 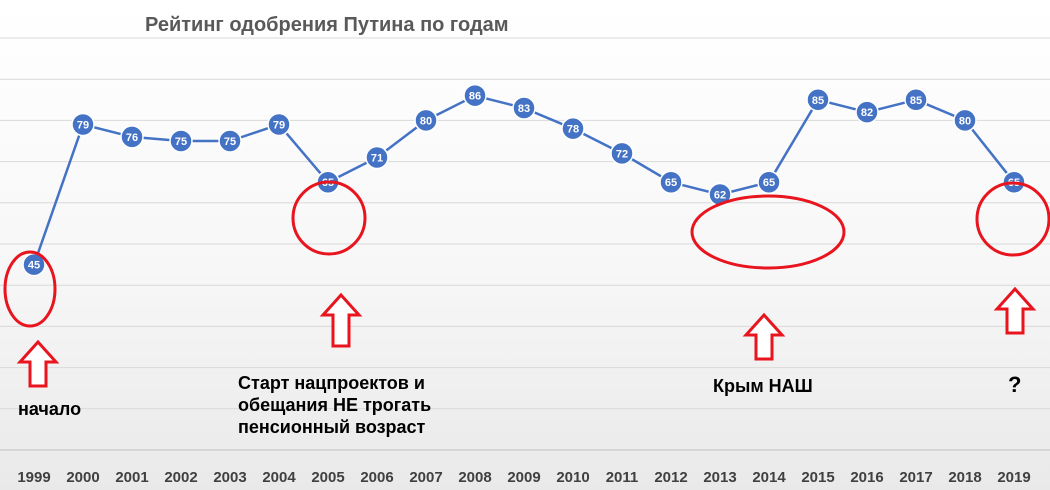 I want to click on x-tick-label: 2005, so click(x=327, y=477).